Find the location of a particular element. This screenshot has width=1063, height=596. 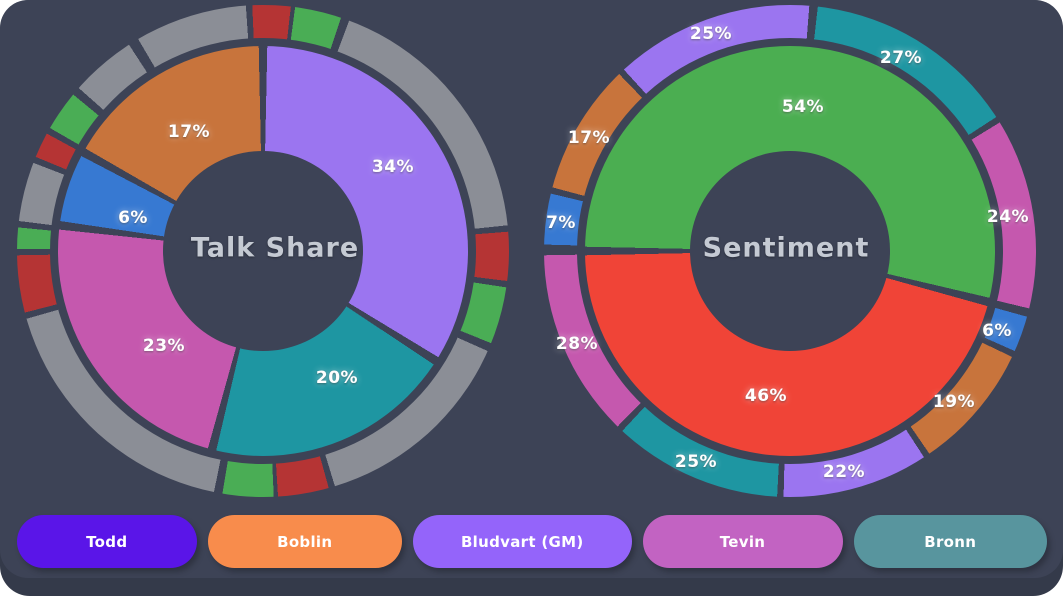

talk-share-center-hole is located at coordinates (263, 251).